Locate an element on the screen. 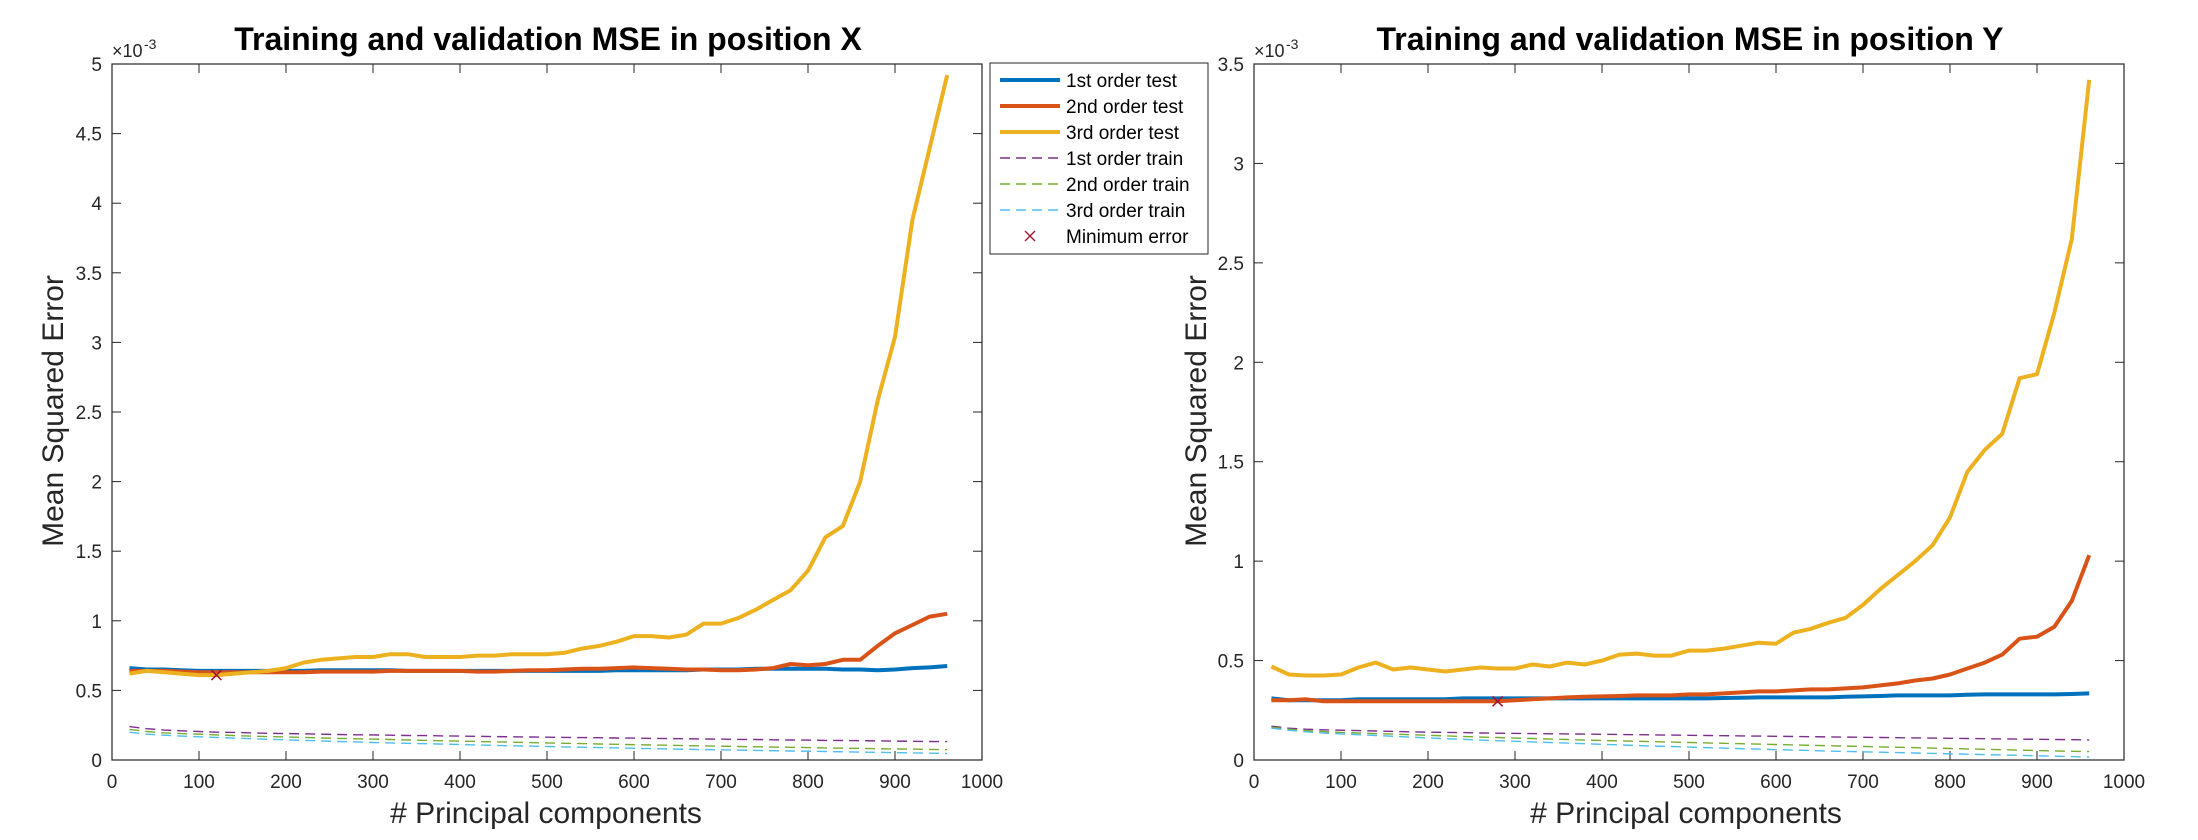  y-tick-label: 4 is located at coordinates (96, 204).